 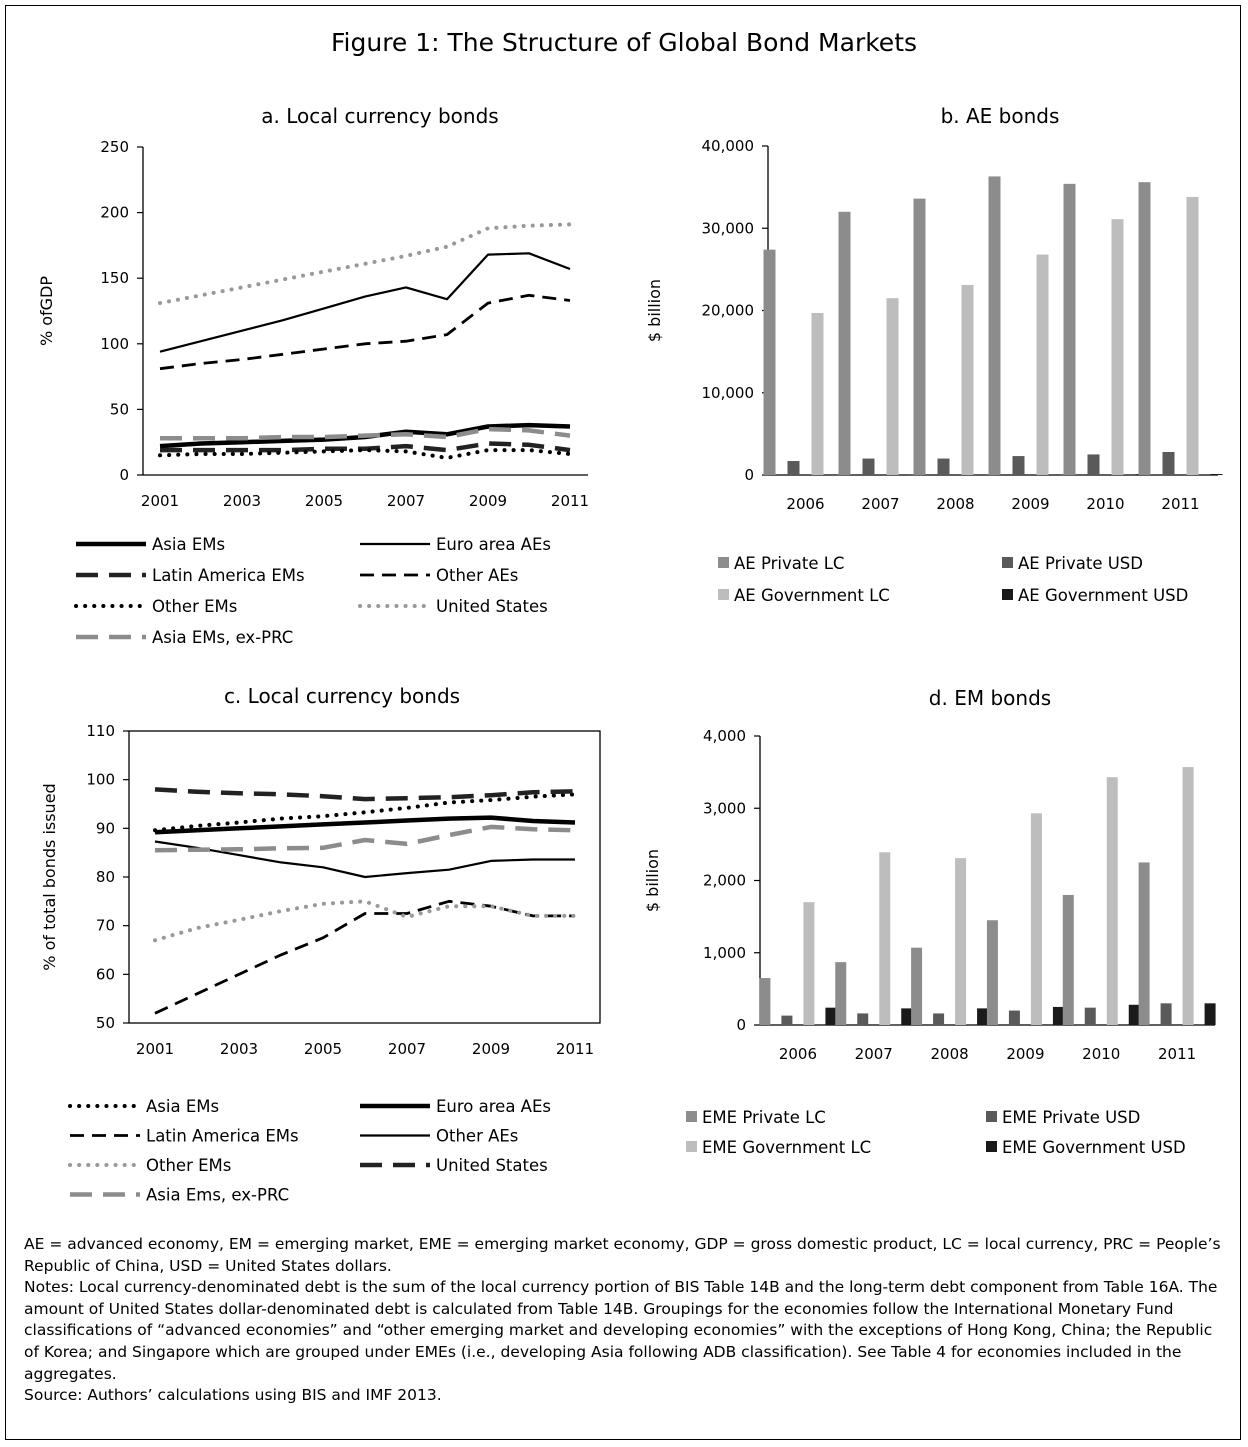 I want to click on chart-c-x-tick-label: 2011, so click(x=575, y=1049).